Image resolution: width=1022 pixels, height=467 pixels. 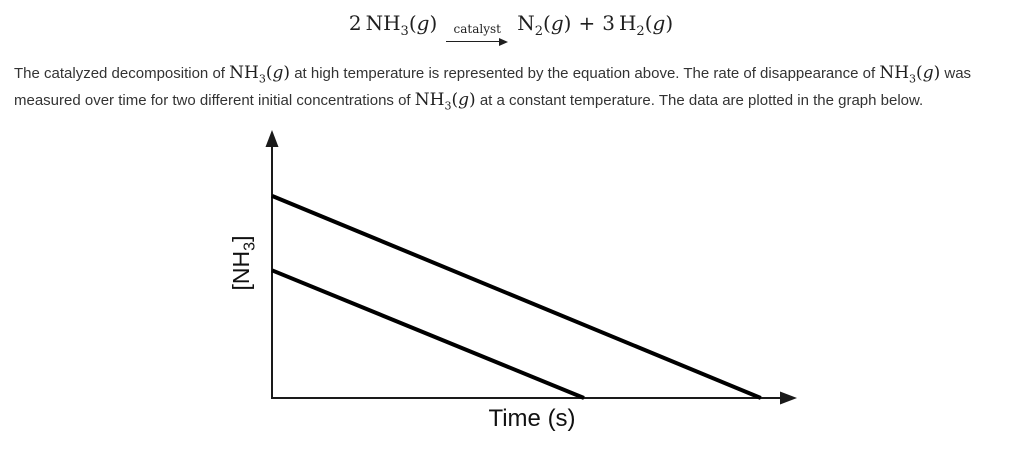 What do you see at coordinates (526, 23) in the screenshot?
I see `formula-base: N` at bounding box center [526, 23].